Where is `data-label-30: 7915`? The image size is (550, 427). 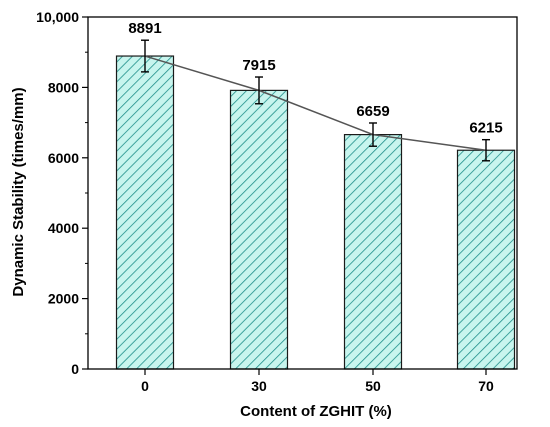
data-label-30: 7915 is located at coordinates (258, 65).